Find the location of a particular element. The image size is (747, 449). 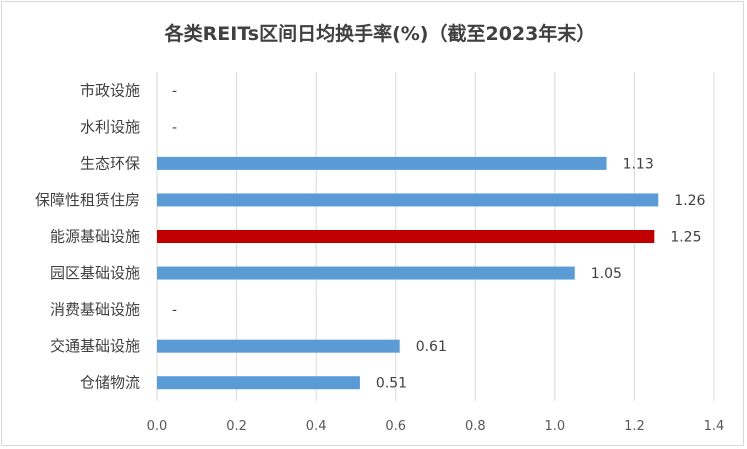

data-label: 0.61 is located at coordinates (431, 347).